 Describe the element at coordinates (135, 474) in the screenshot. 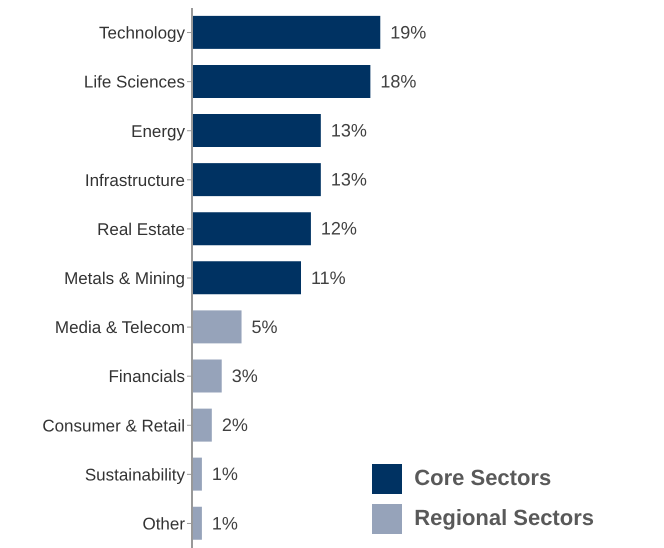

I see `y-tick-label: Sustainability` at that location.